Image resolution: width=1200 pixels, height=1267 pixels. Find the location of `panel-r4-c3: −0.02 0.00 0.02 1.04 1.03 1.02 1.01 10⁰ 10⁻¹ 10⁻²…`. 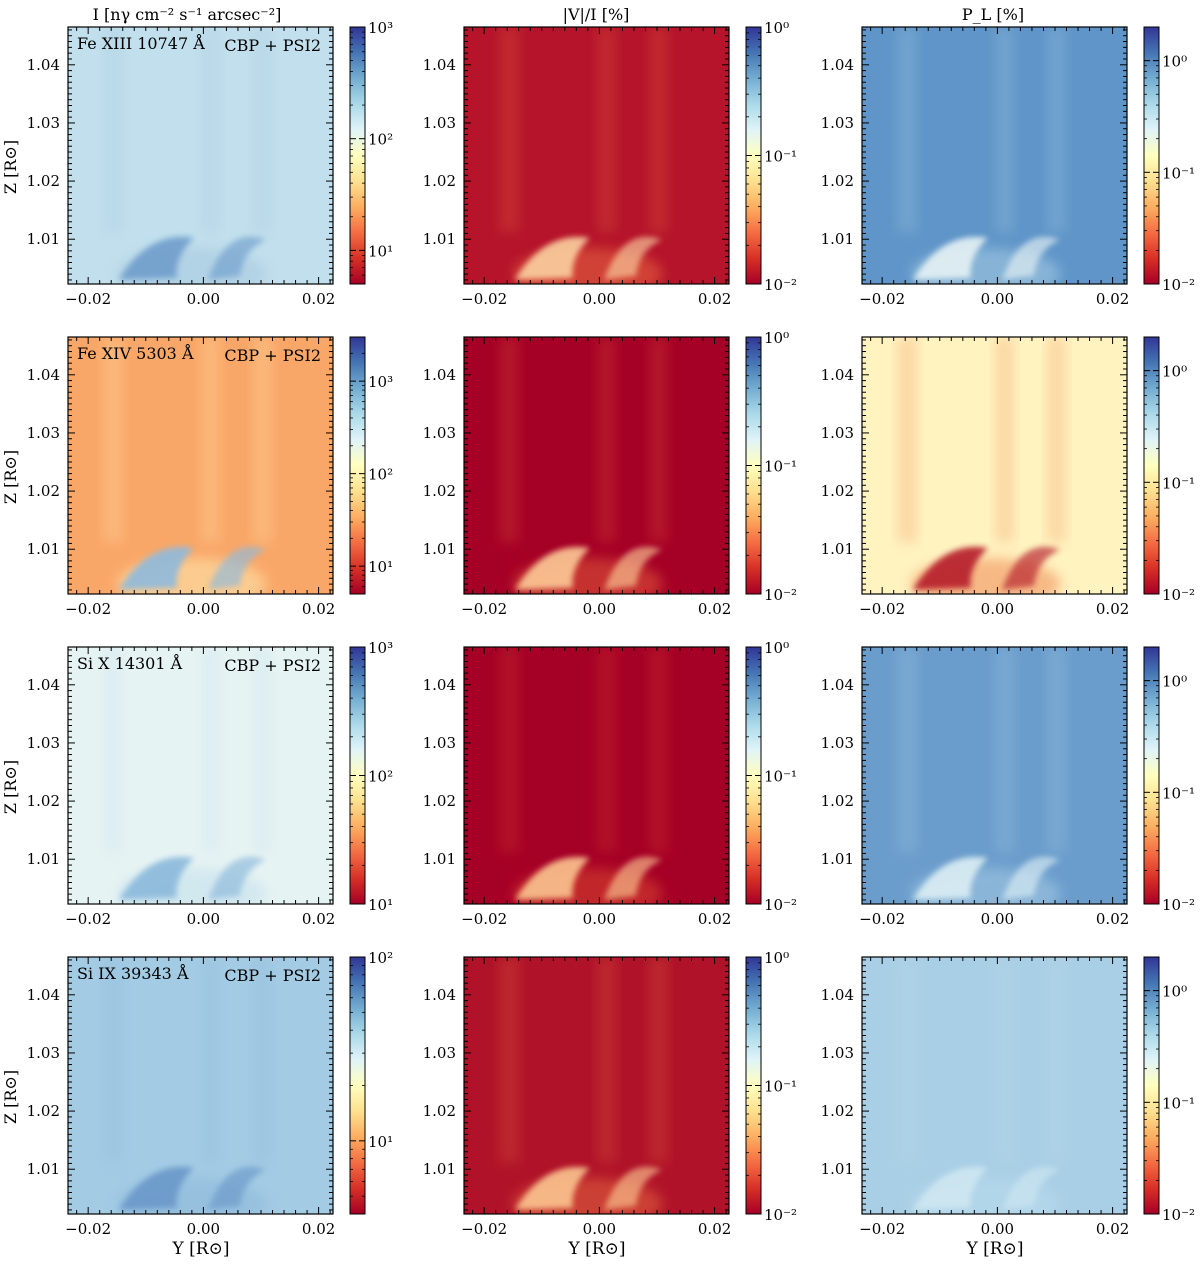

panel-r4-c3: −0.02 0.00 0.02 1.04 1.03 1.02 1.01 10⁰ 10⁻¹ 10⁻²… is located at coordinates (1008, 1107).